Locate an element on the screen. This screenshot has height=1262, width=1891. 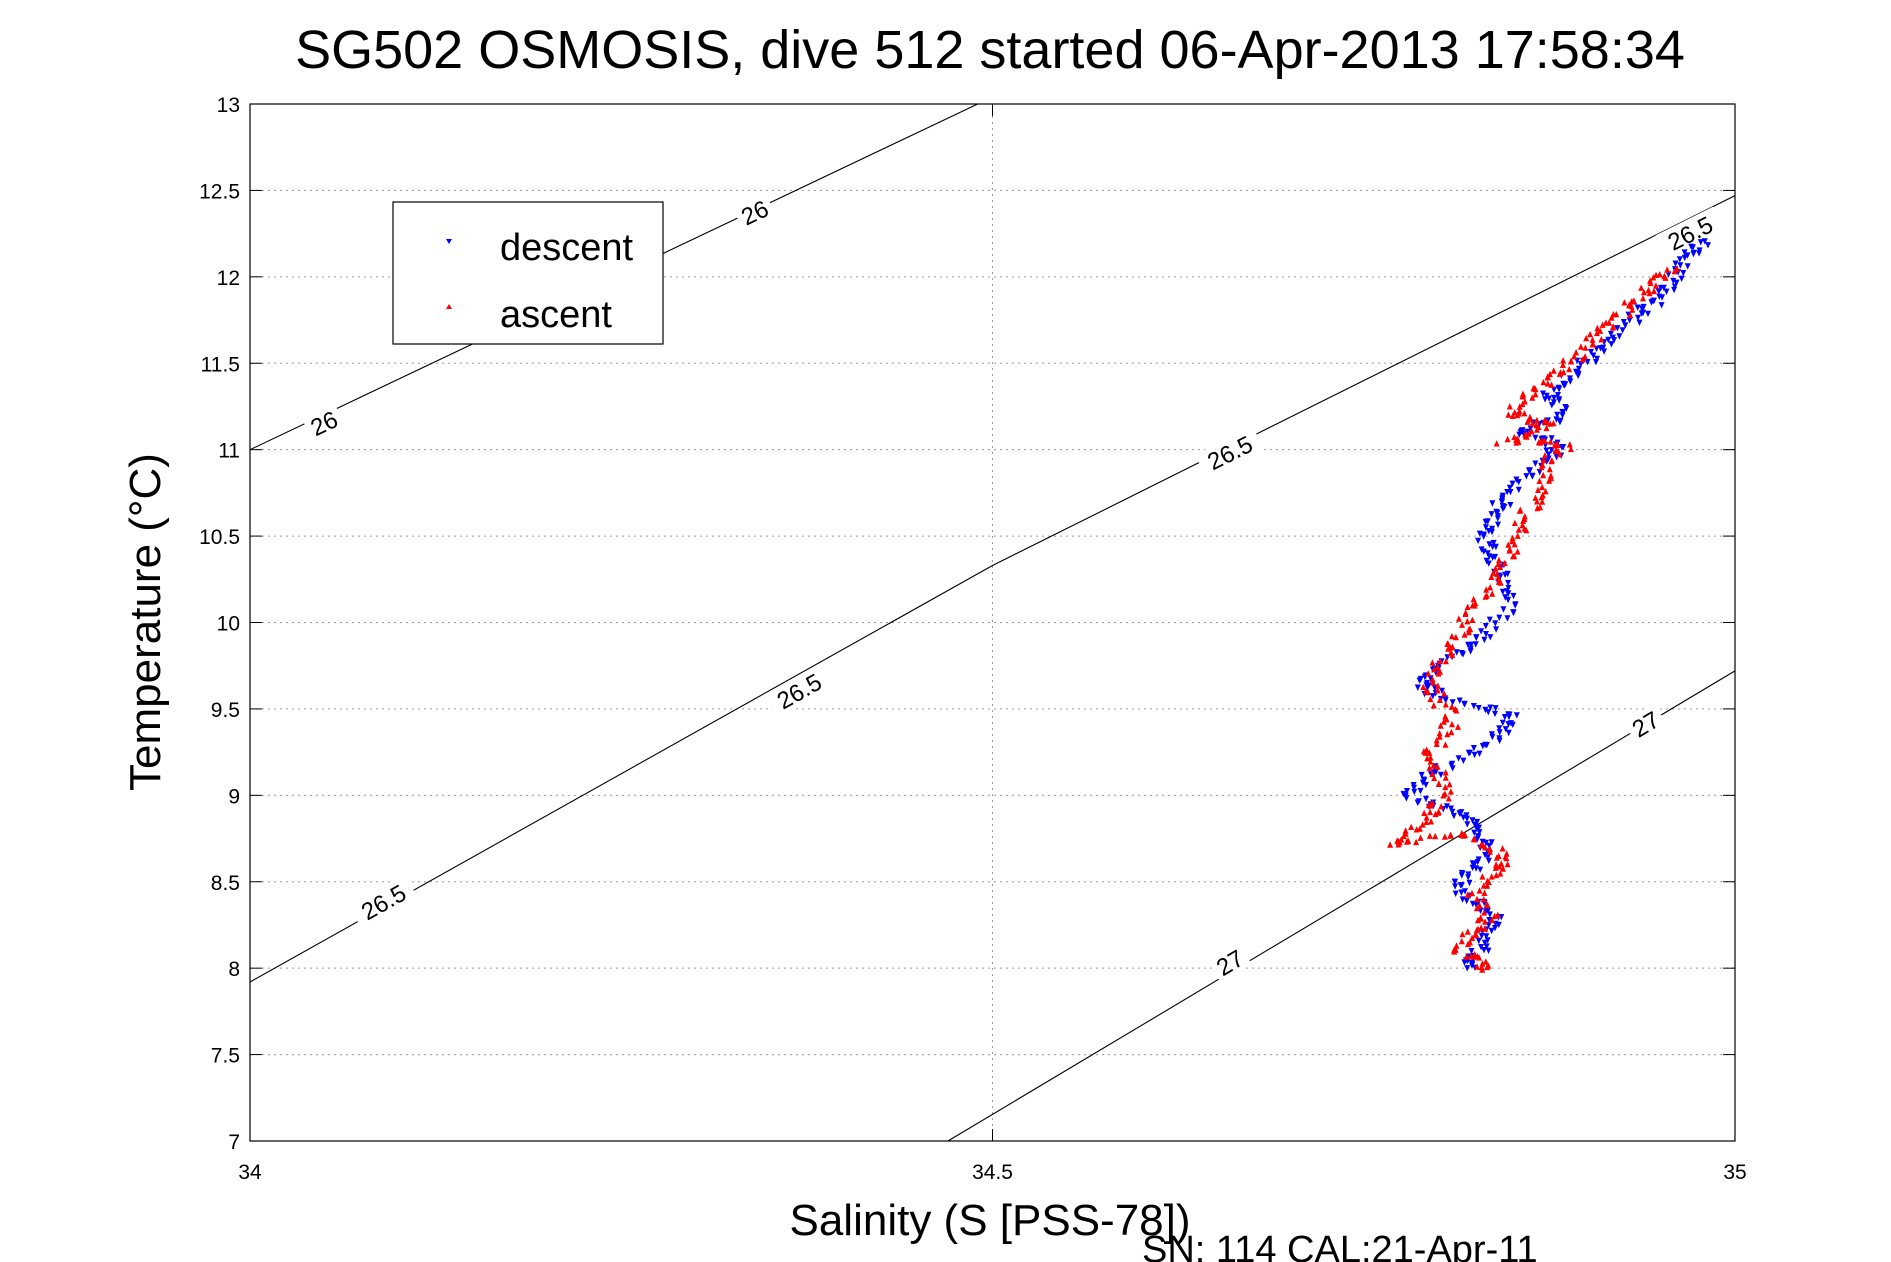
x-tick-label: 34.5 is located at coordinates (992, 1172).